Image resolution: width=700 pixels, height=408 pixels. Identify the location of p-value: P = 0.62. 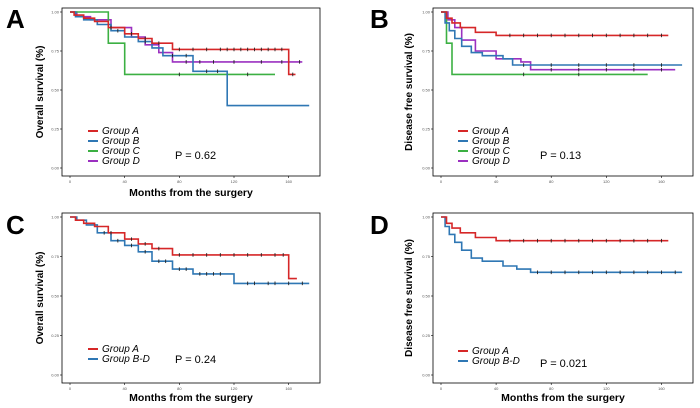
(195, 156).